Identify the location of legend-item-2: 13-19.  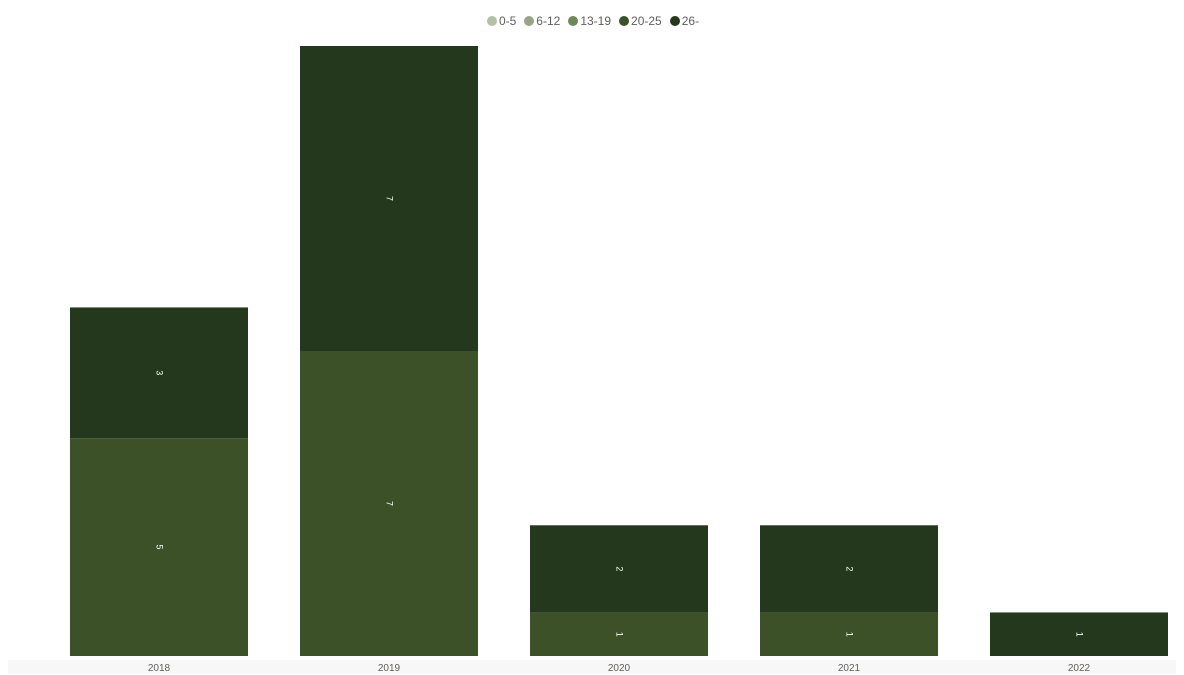
(588, 21).